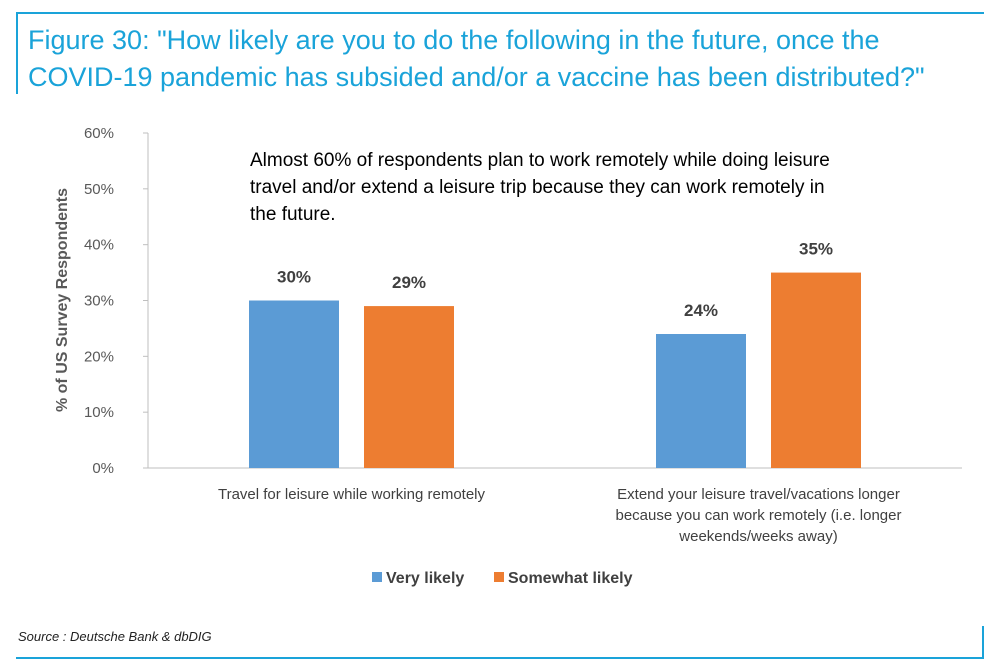 This screenshot has width=986, height=665. Describe the element at coordinates (99, 245) in the screenshot. I see `y-tick-label: 40%` at that location.